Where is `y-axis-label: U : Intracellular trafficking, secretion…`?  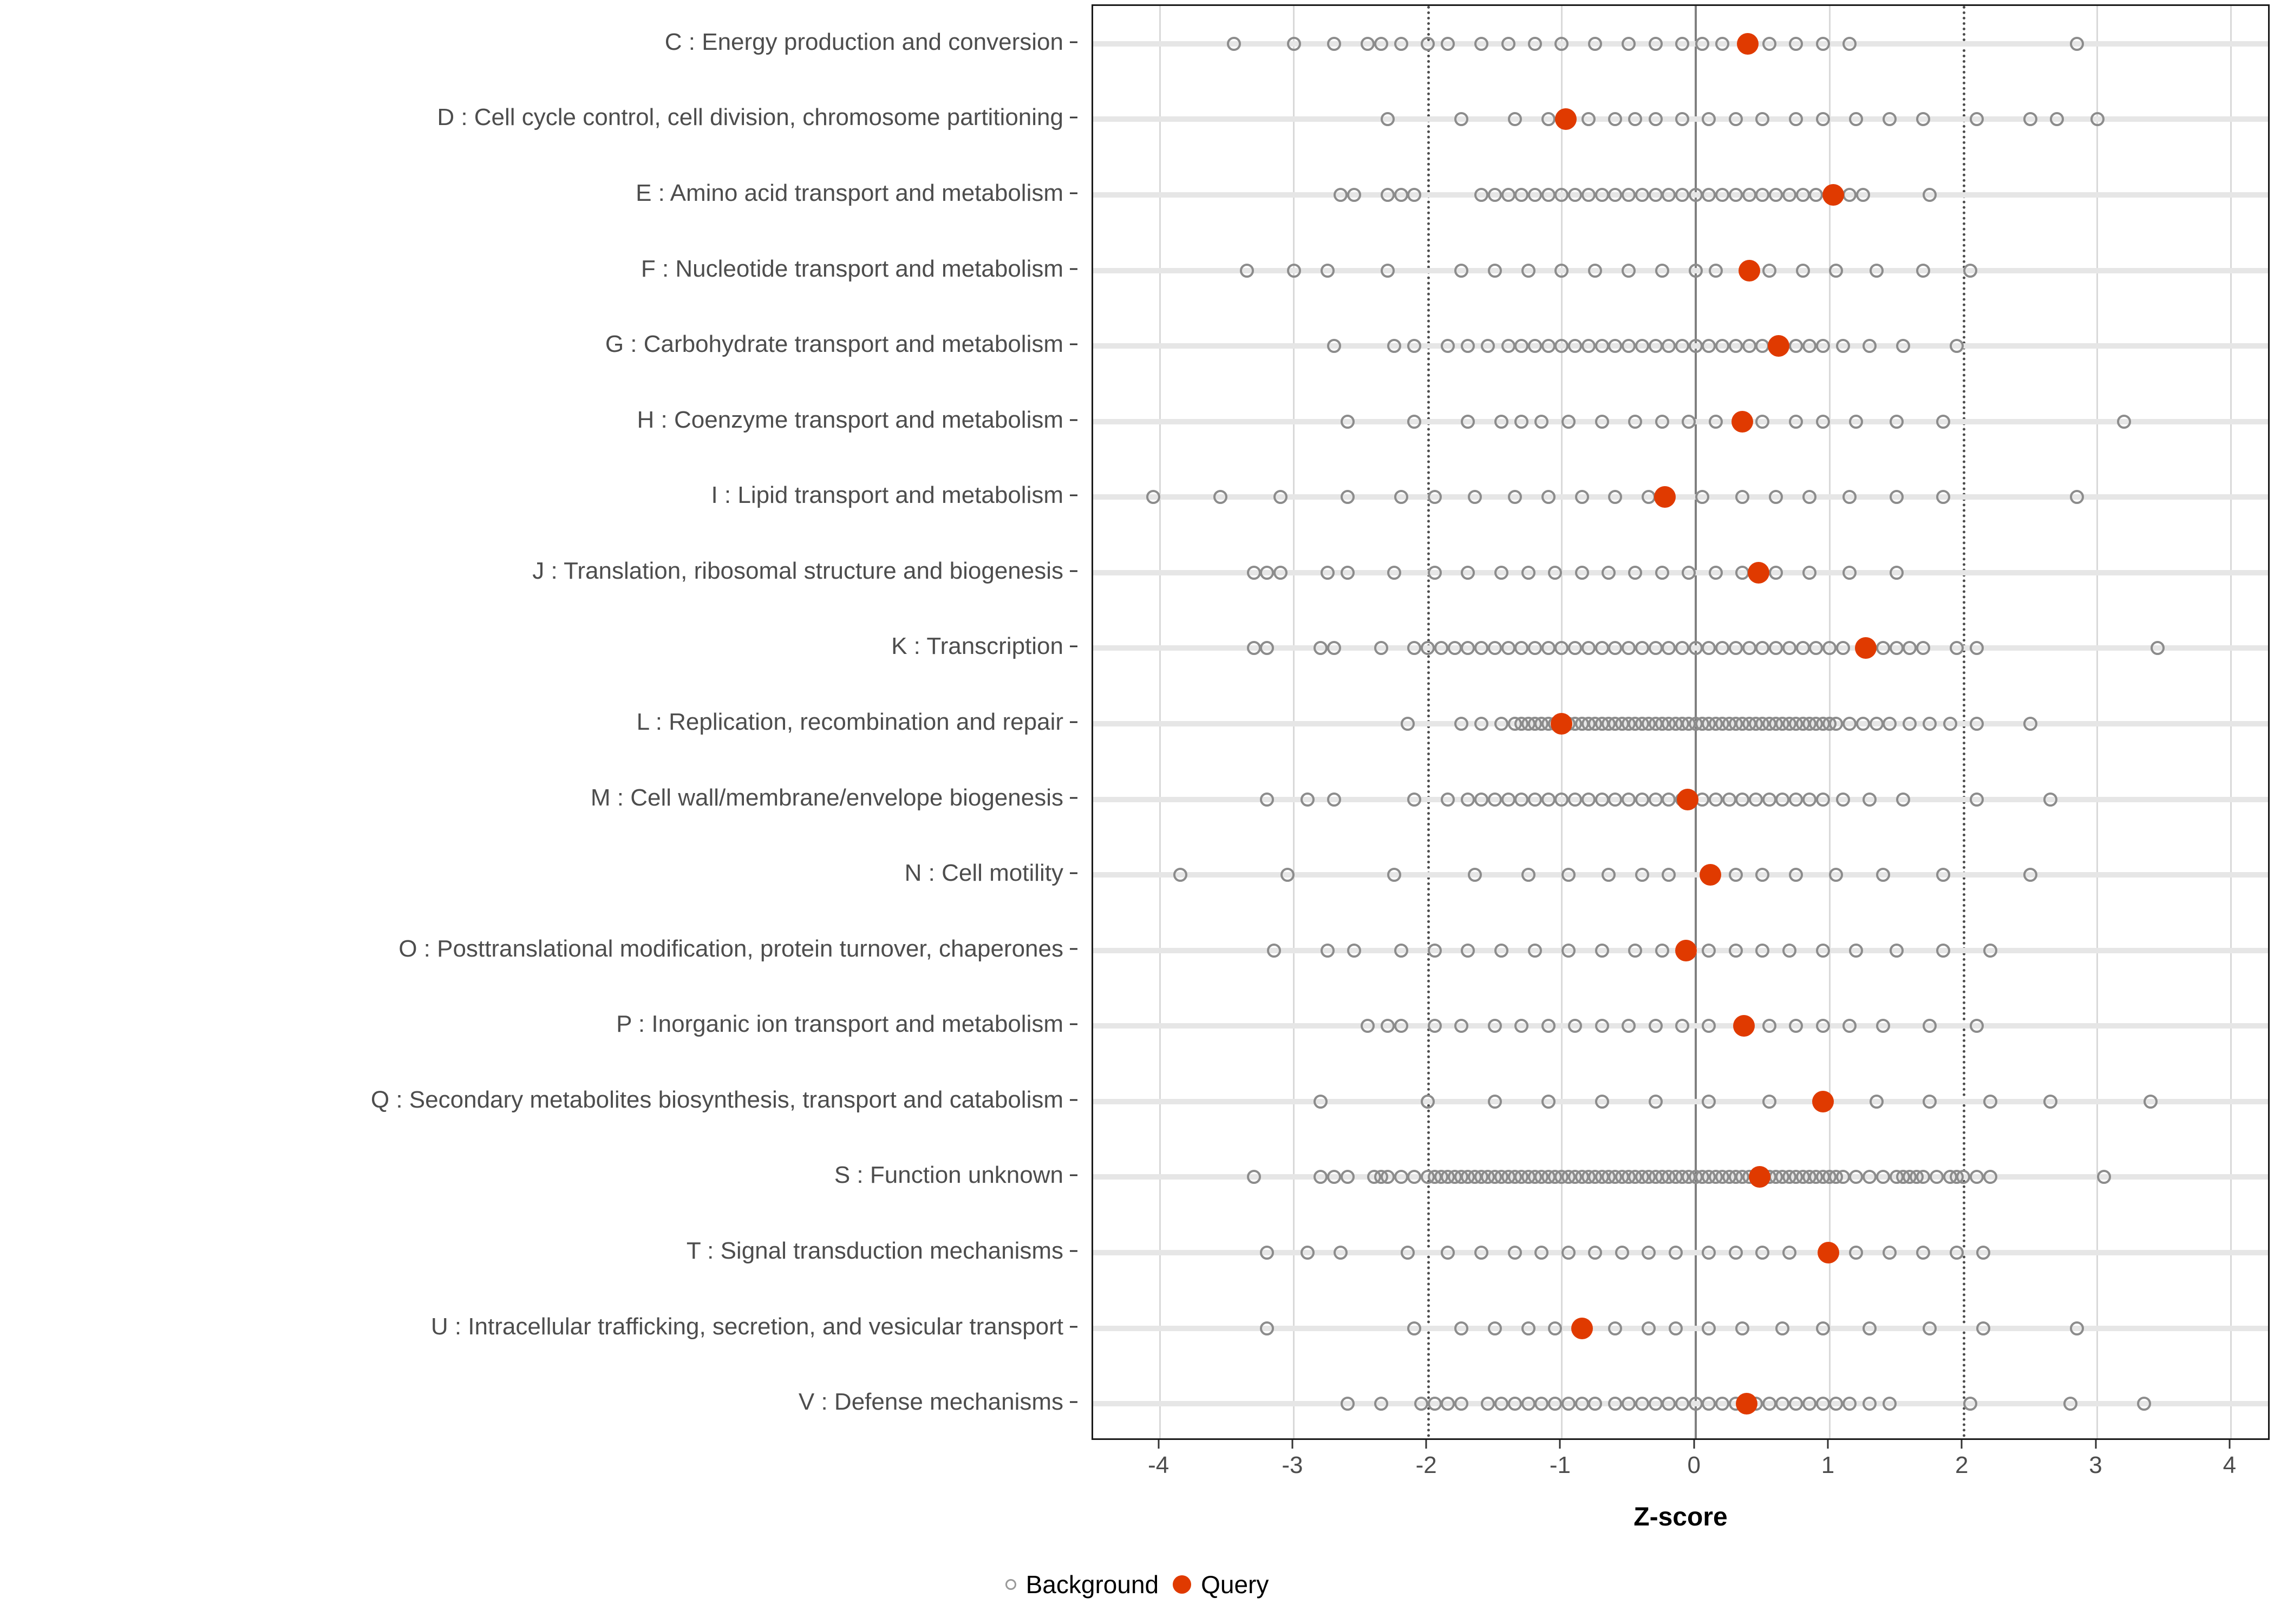 y-axis-label: U : Intracellular trafficking, secretion… is located at coordinates (747, 1326).